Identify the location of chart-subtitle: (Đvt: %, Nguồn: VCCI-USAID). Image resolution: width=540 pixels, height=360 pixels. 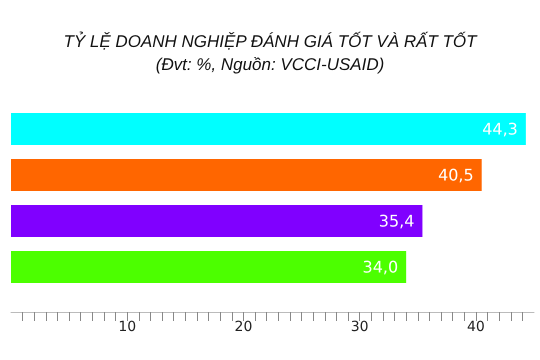
(270, 64).